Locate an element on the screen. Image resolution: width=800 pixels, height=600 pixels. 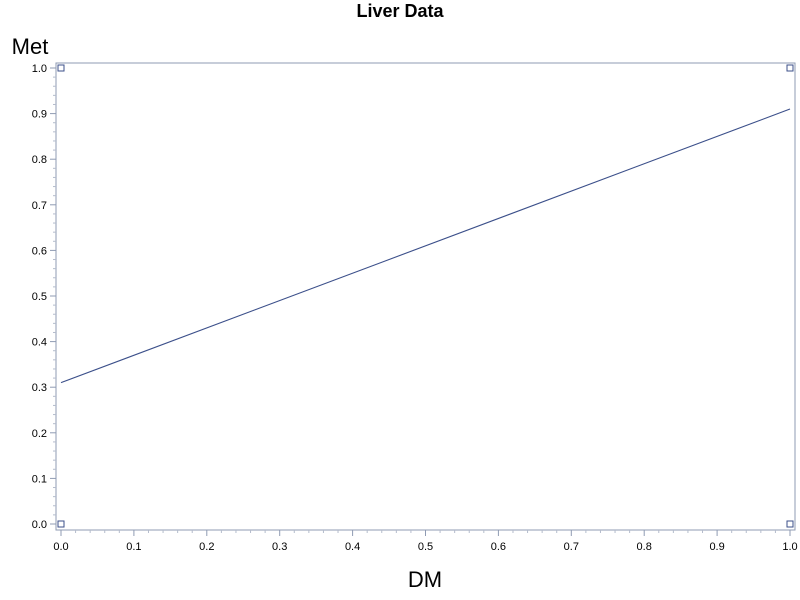
x-tick-label: 0.7 is located at coordinates (571, 547).